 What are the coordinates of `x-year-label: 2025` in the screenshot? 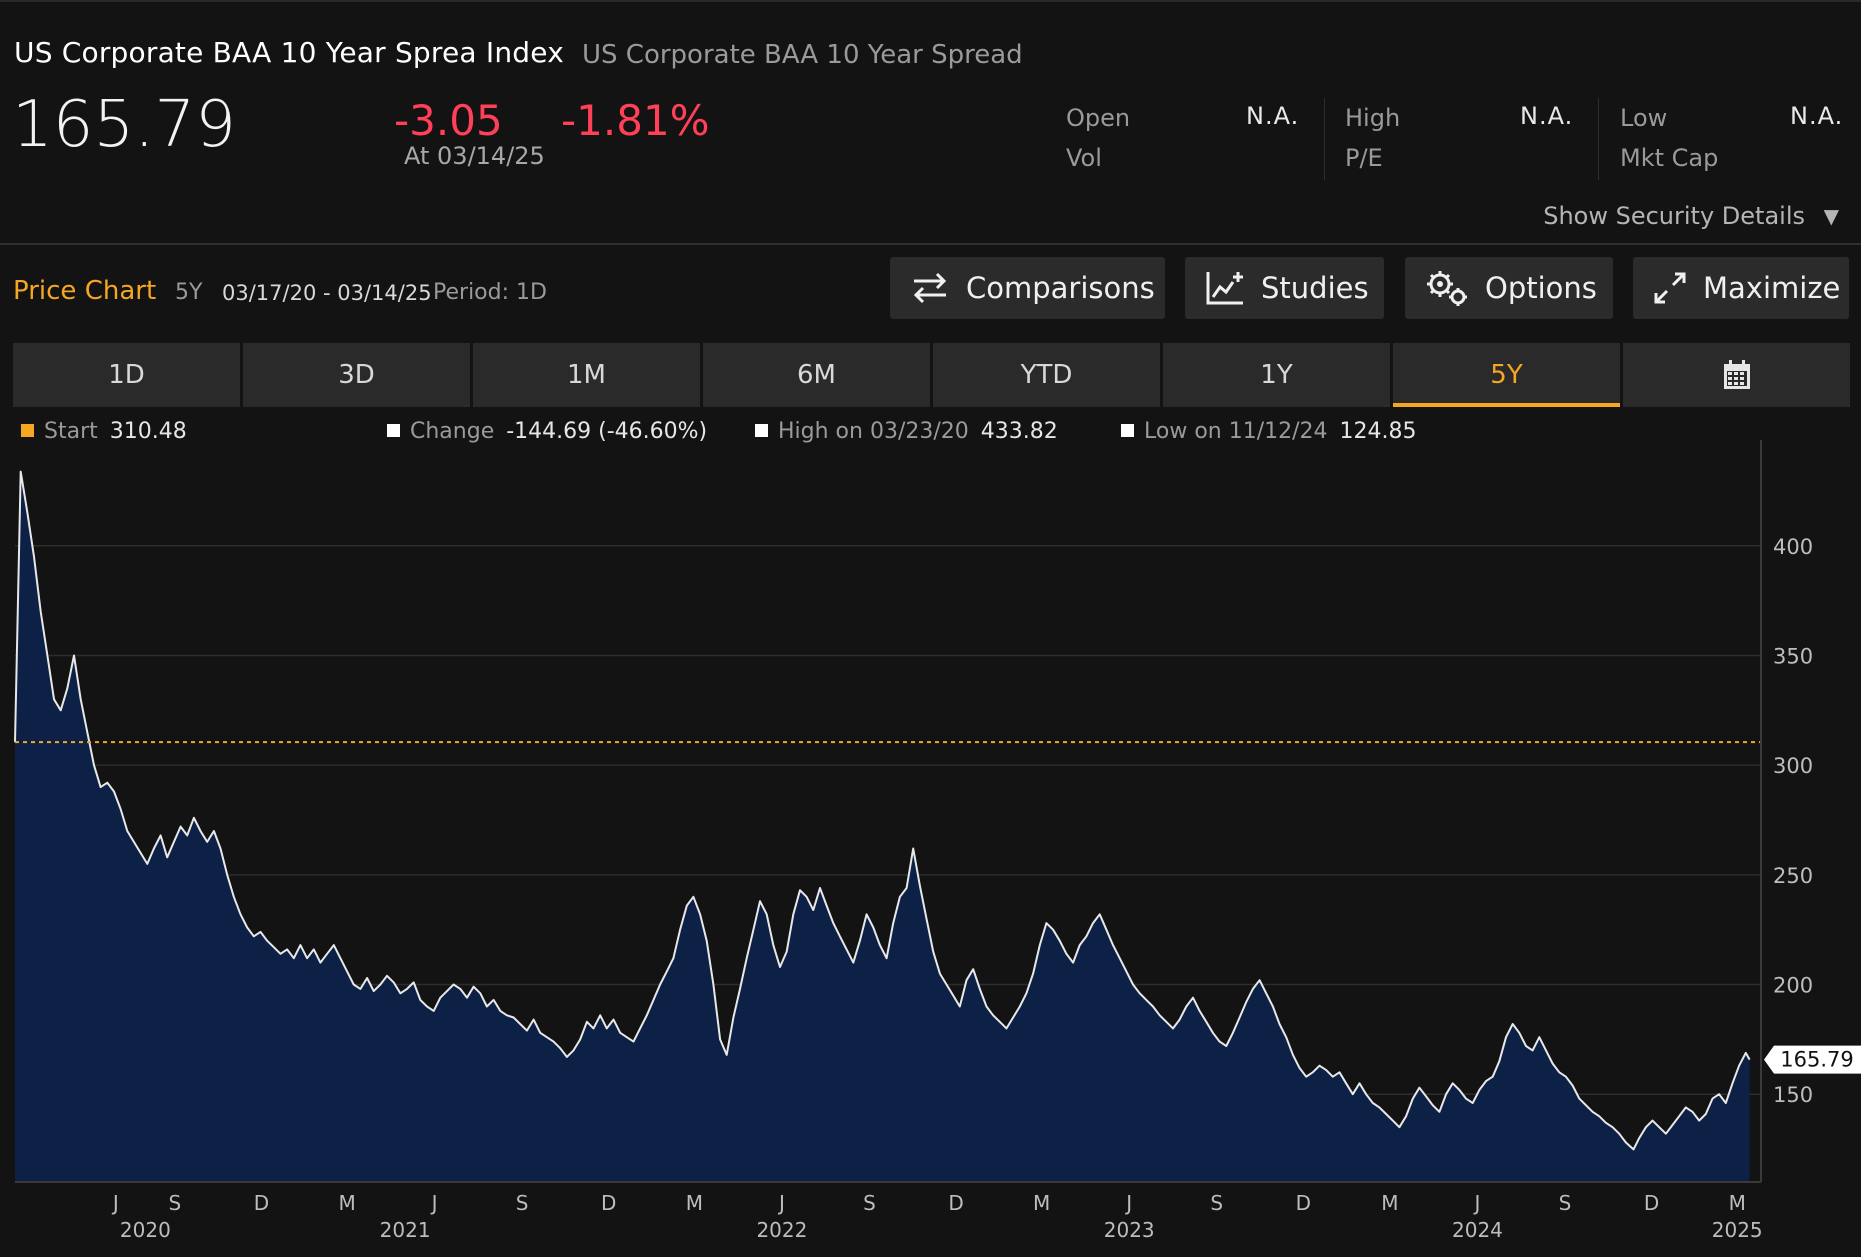 It's located at (1737, 1230).